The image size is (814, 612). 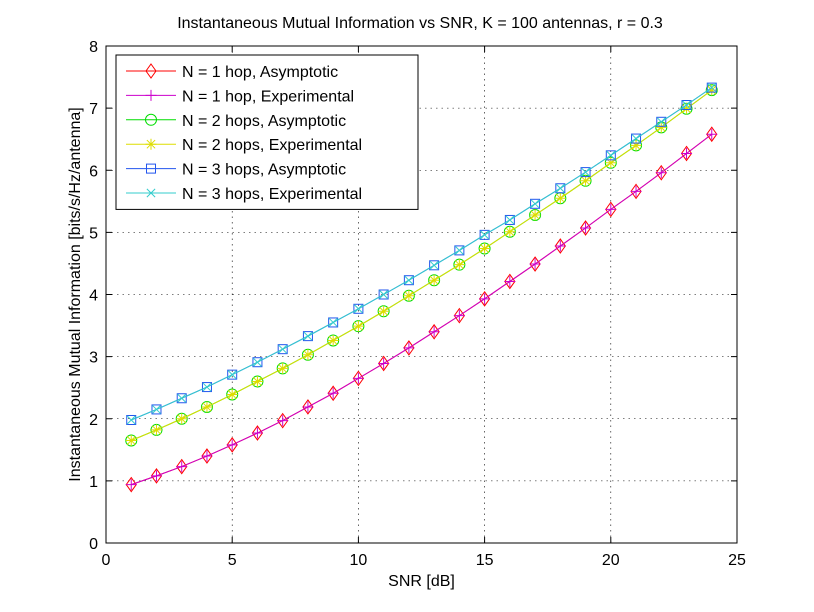 What do you see at coordinates (485, 560) in the screenshot?
I see `x-tick-label: 15` at bounding box center [485, 560].